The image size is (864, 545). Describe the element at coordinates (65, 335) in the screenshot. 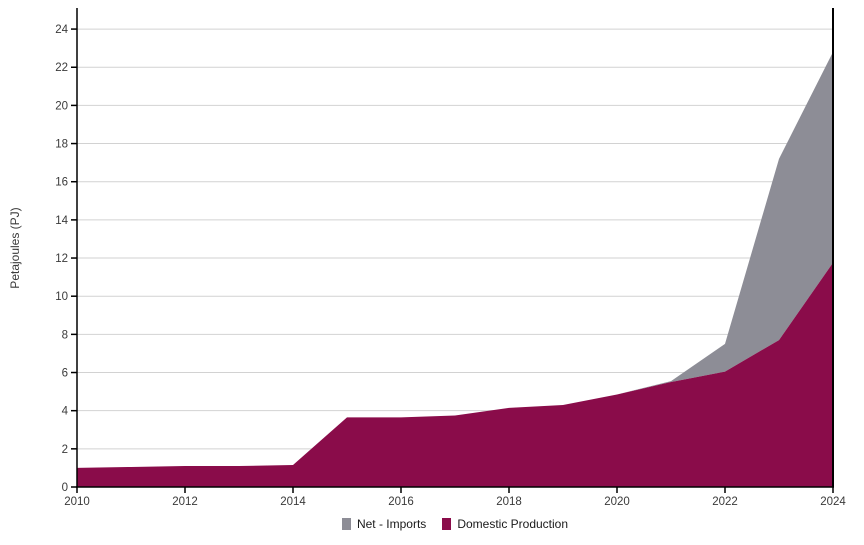

I see `y-tick-label: 8` at that location.